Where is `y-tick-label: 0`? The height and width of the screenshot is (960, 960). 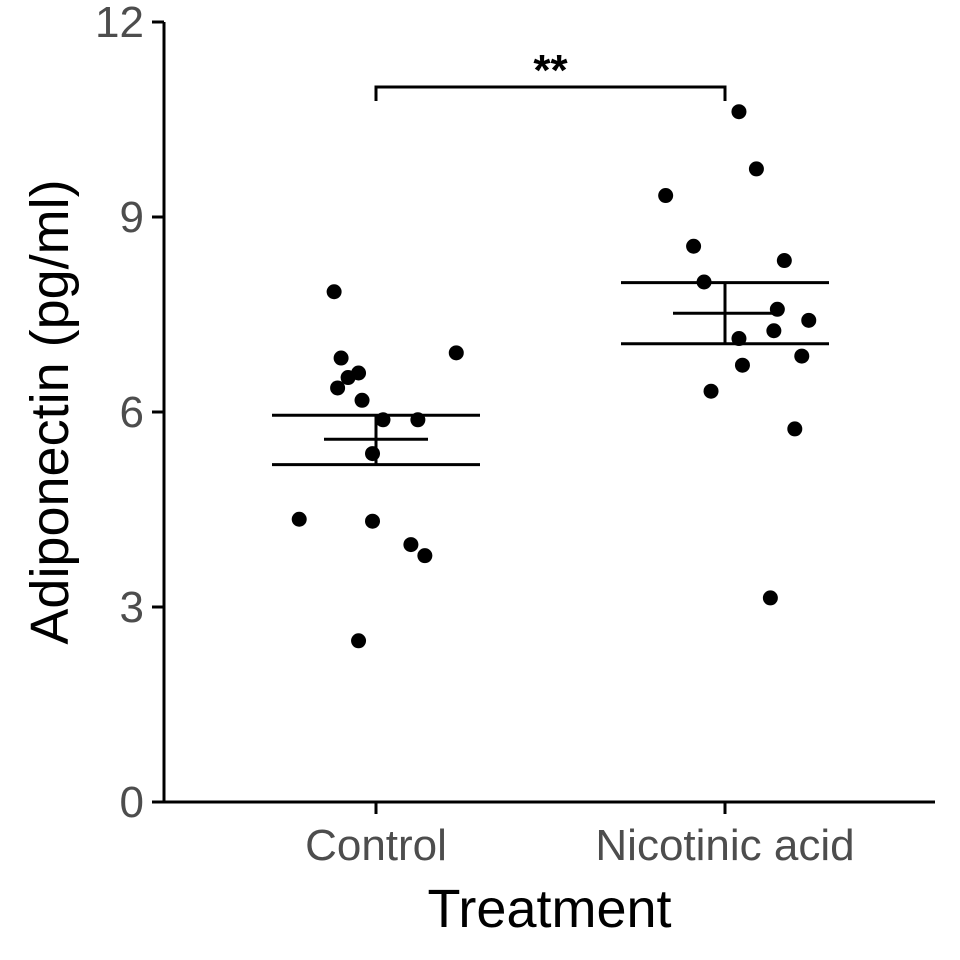 y-tick-label: 0 is located at coordinates (132, 802).